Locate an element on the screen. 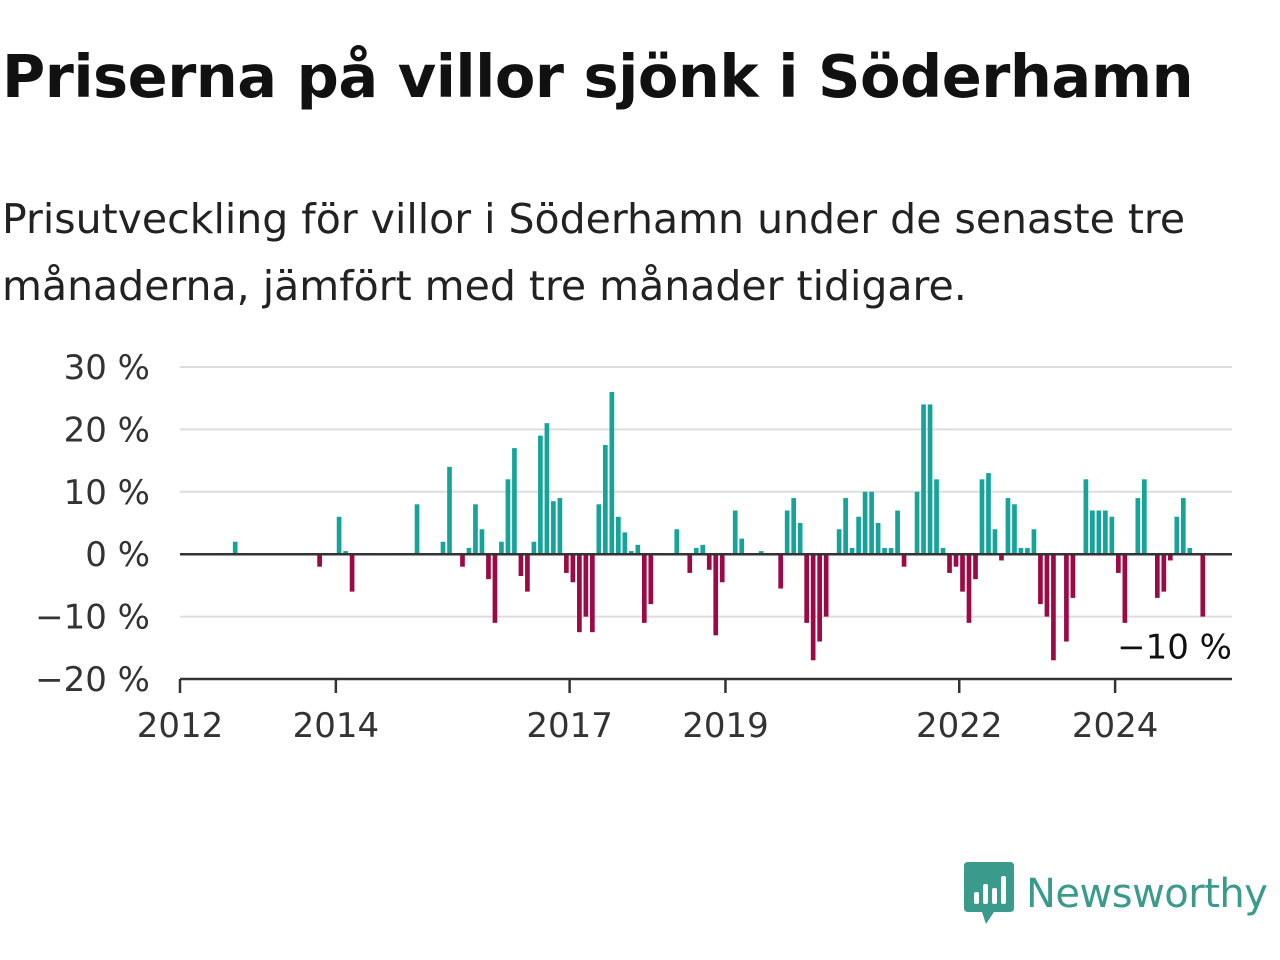  newsworthy-logo-icon is located at coordinates (989, 893).